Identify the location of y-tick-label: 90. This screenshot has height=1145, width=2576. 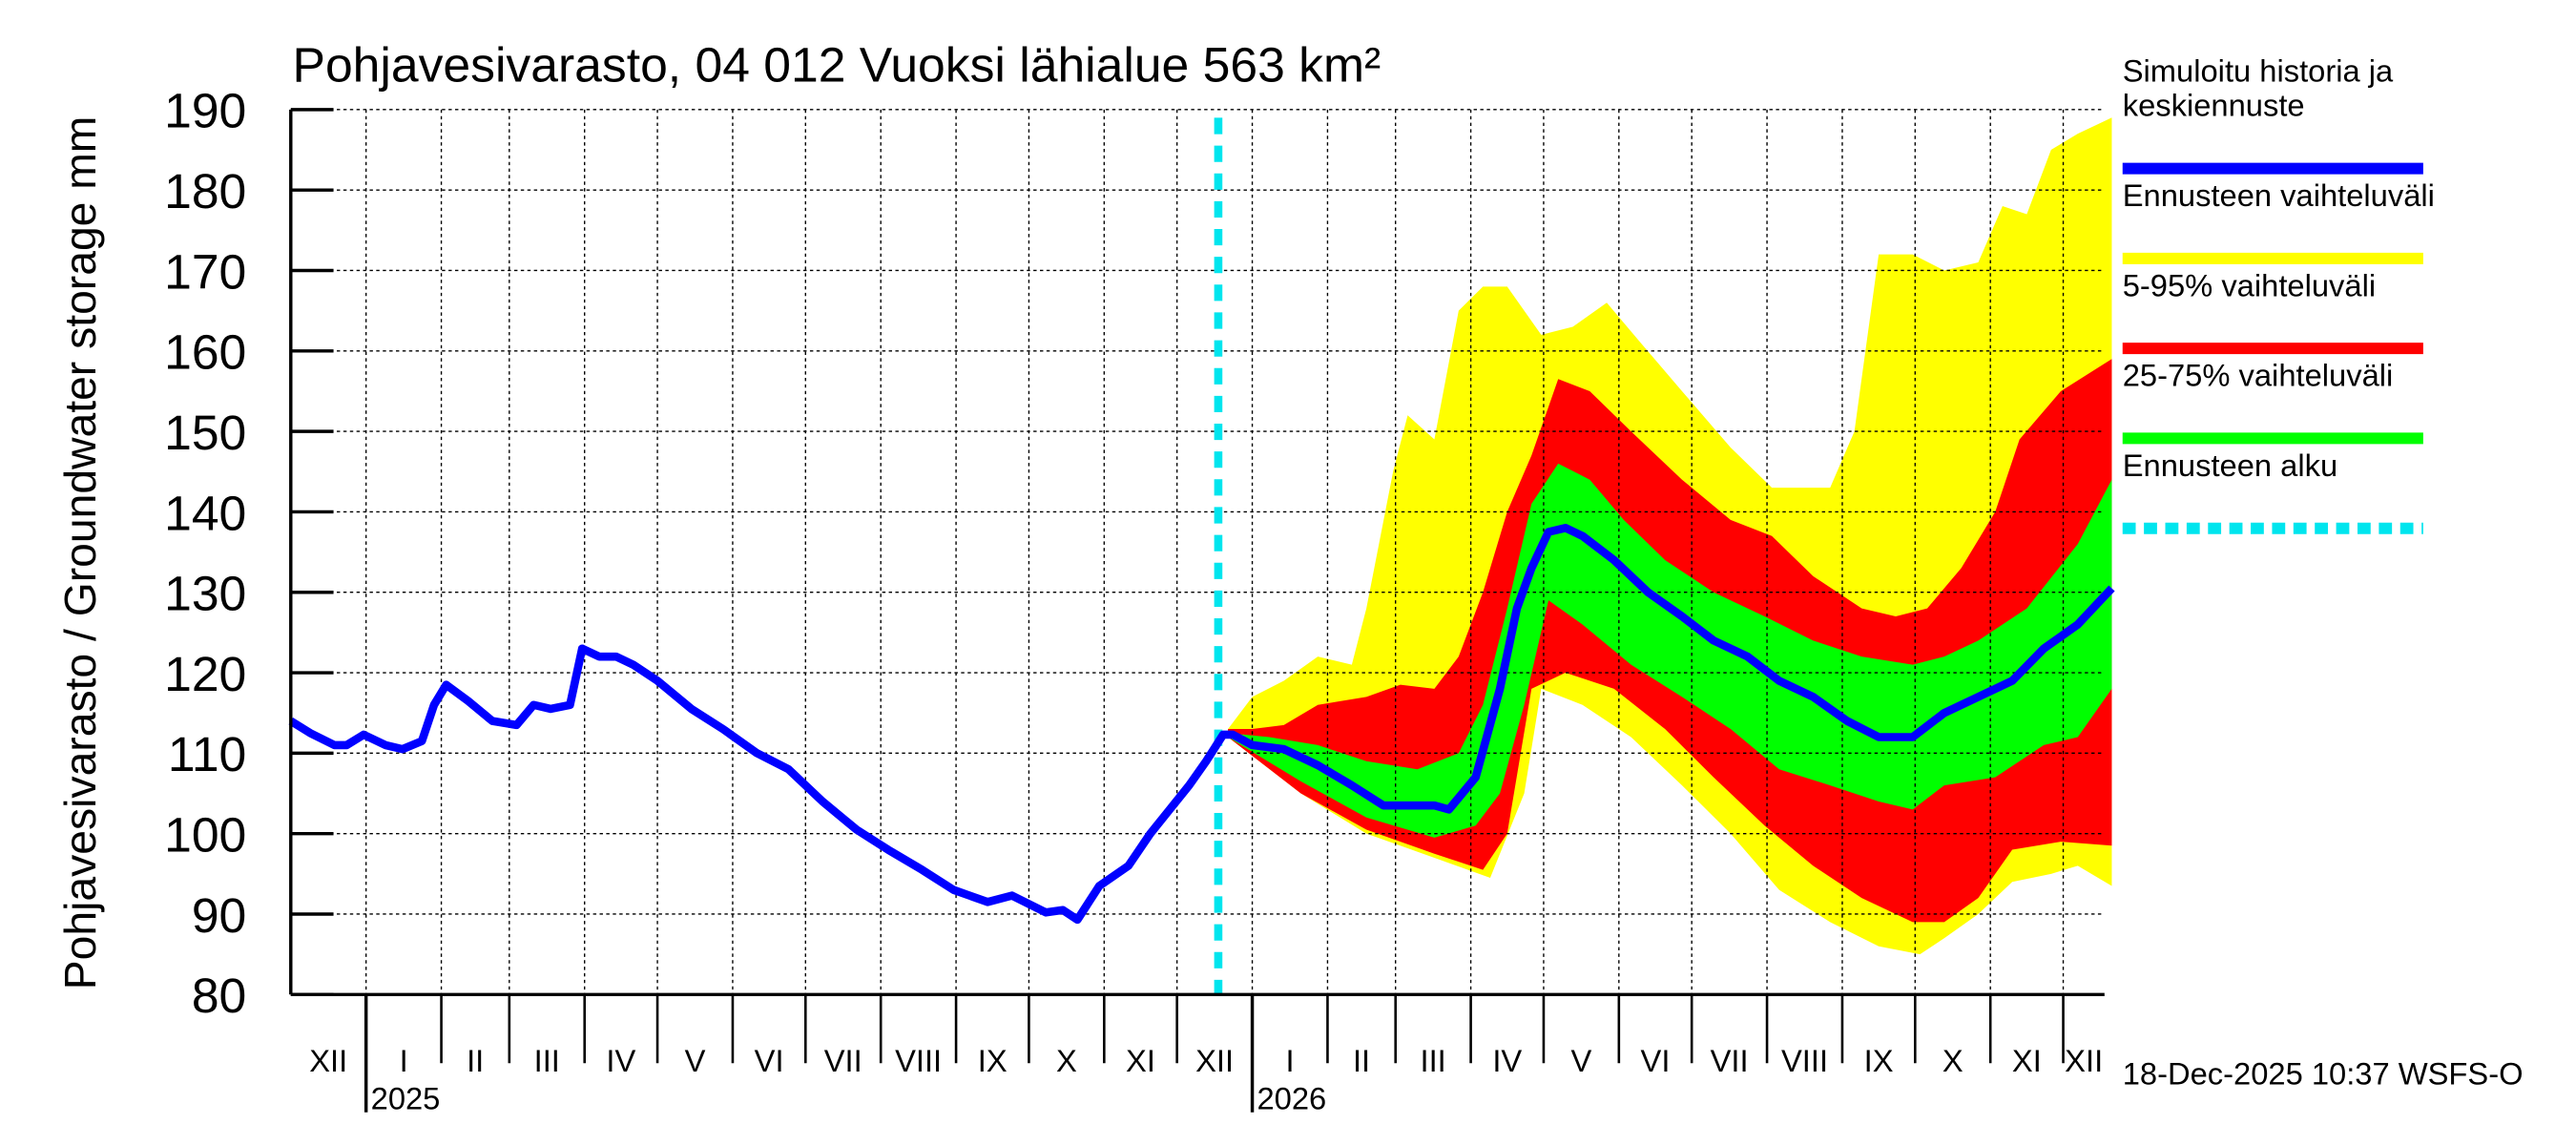
(219, 915).